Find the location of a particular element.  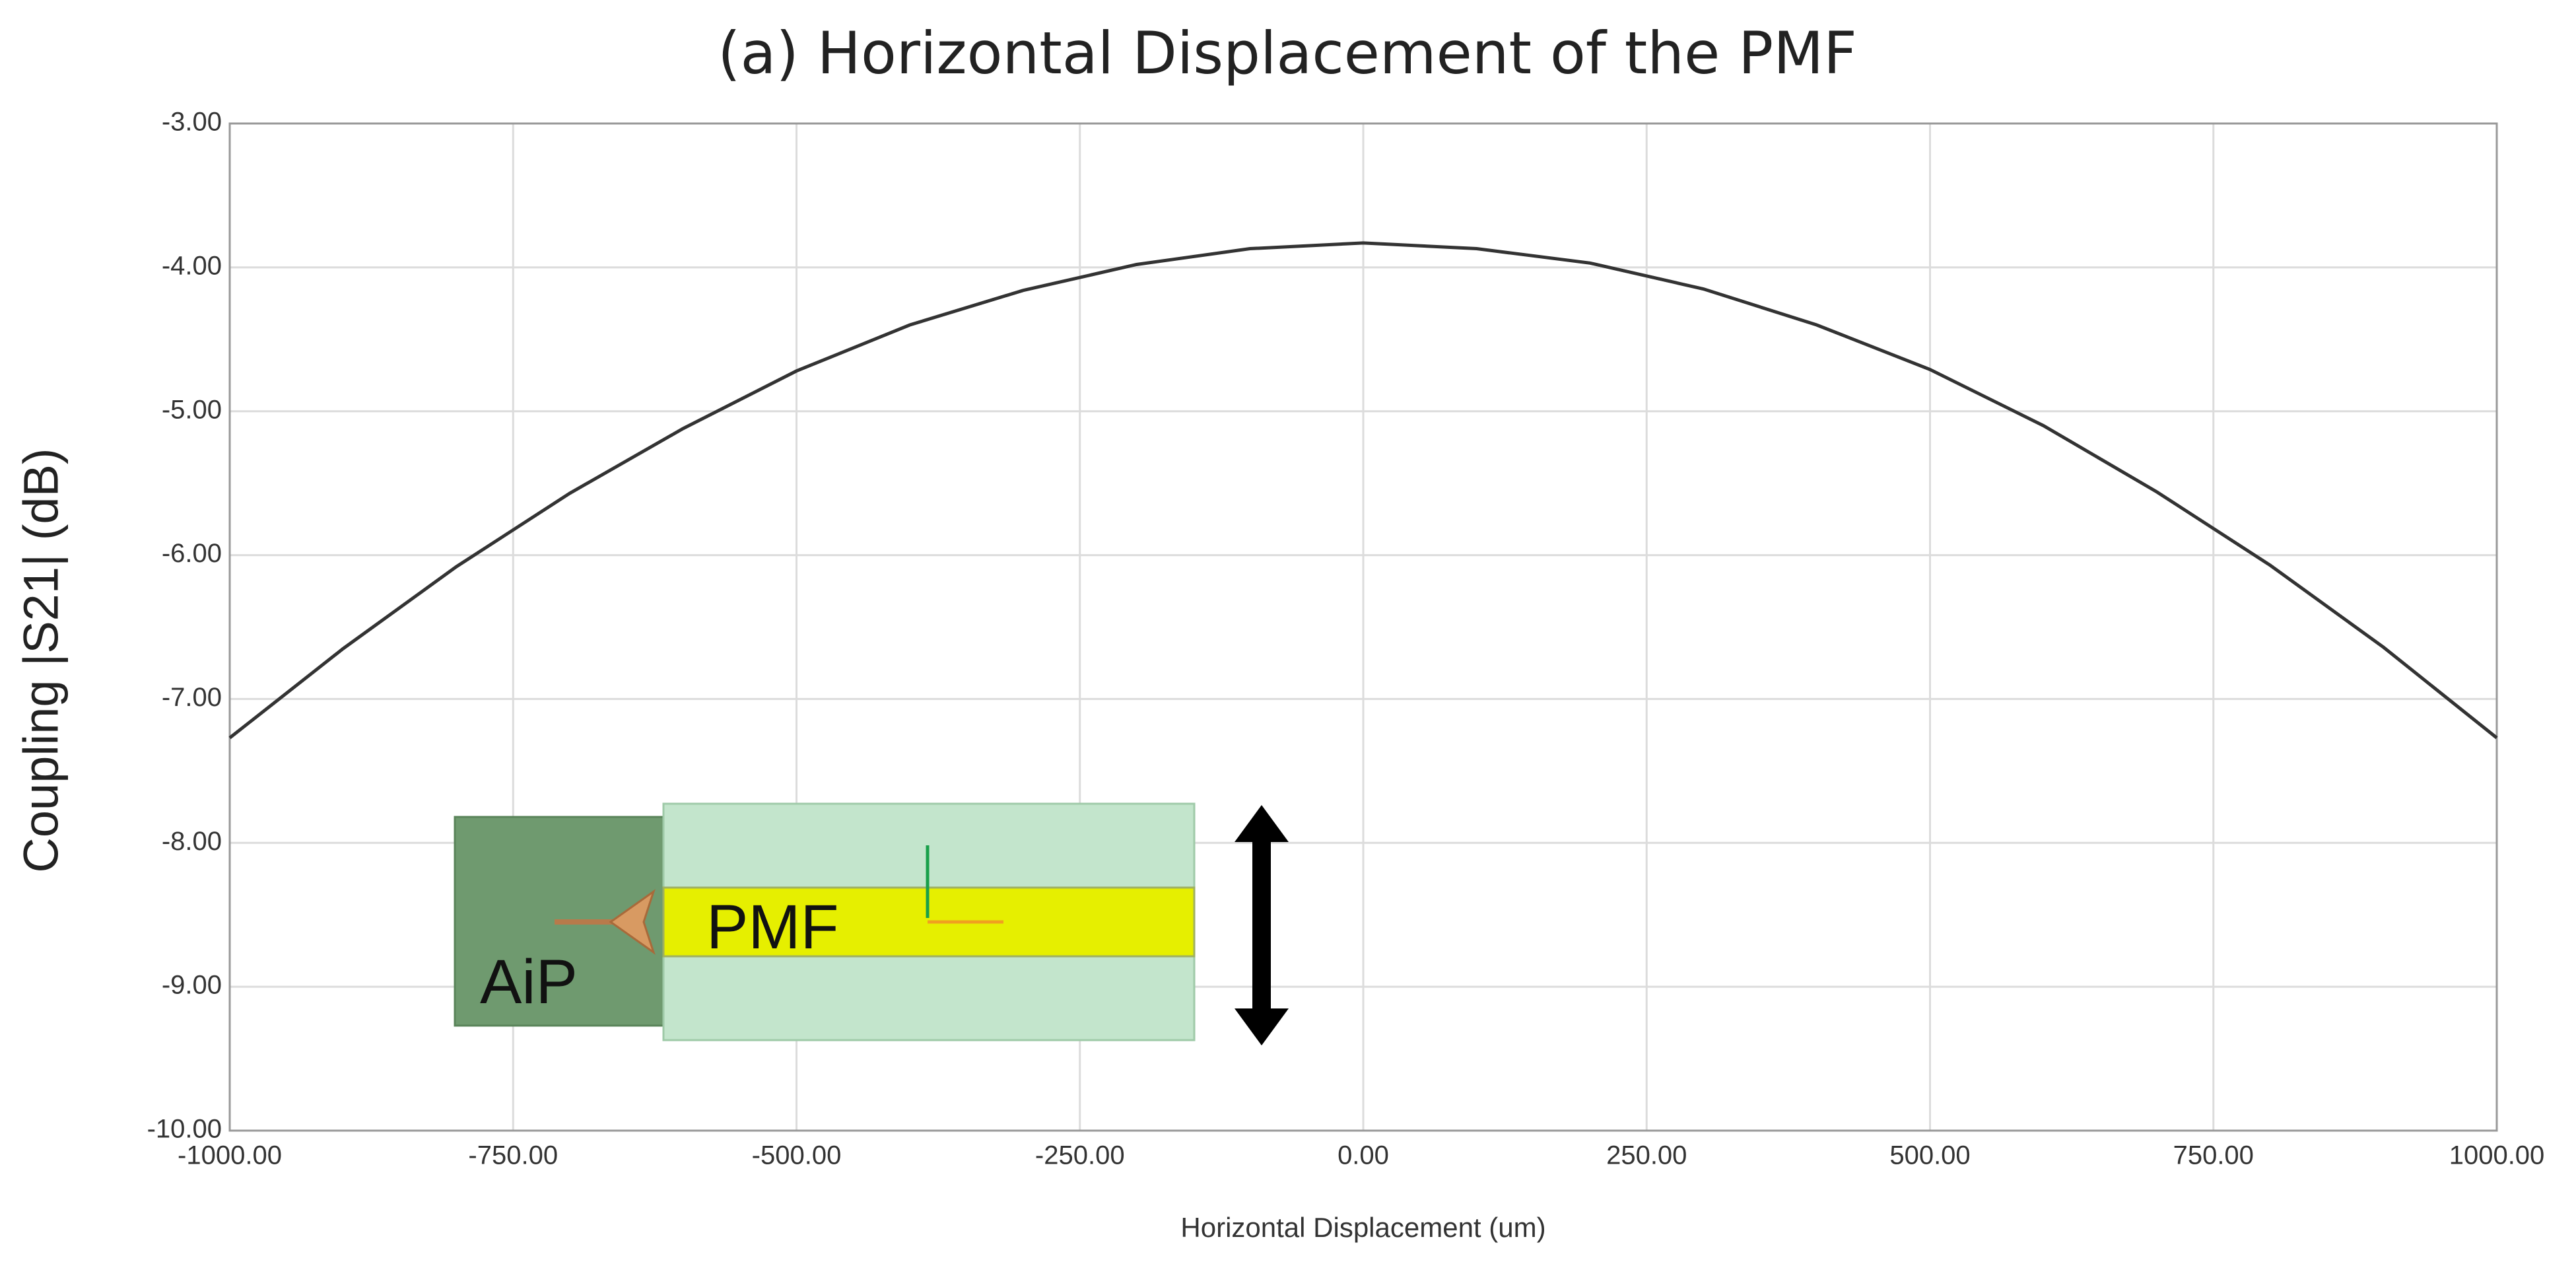

x-tick-label: 750.00 is located at coordinates (2213, 1155).